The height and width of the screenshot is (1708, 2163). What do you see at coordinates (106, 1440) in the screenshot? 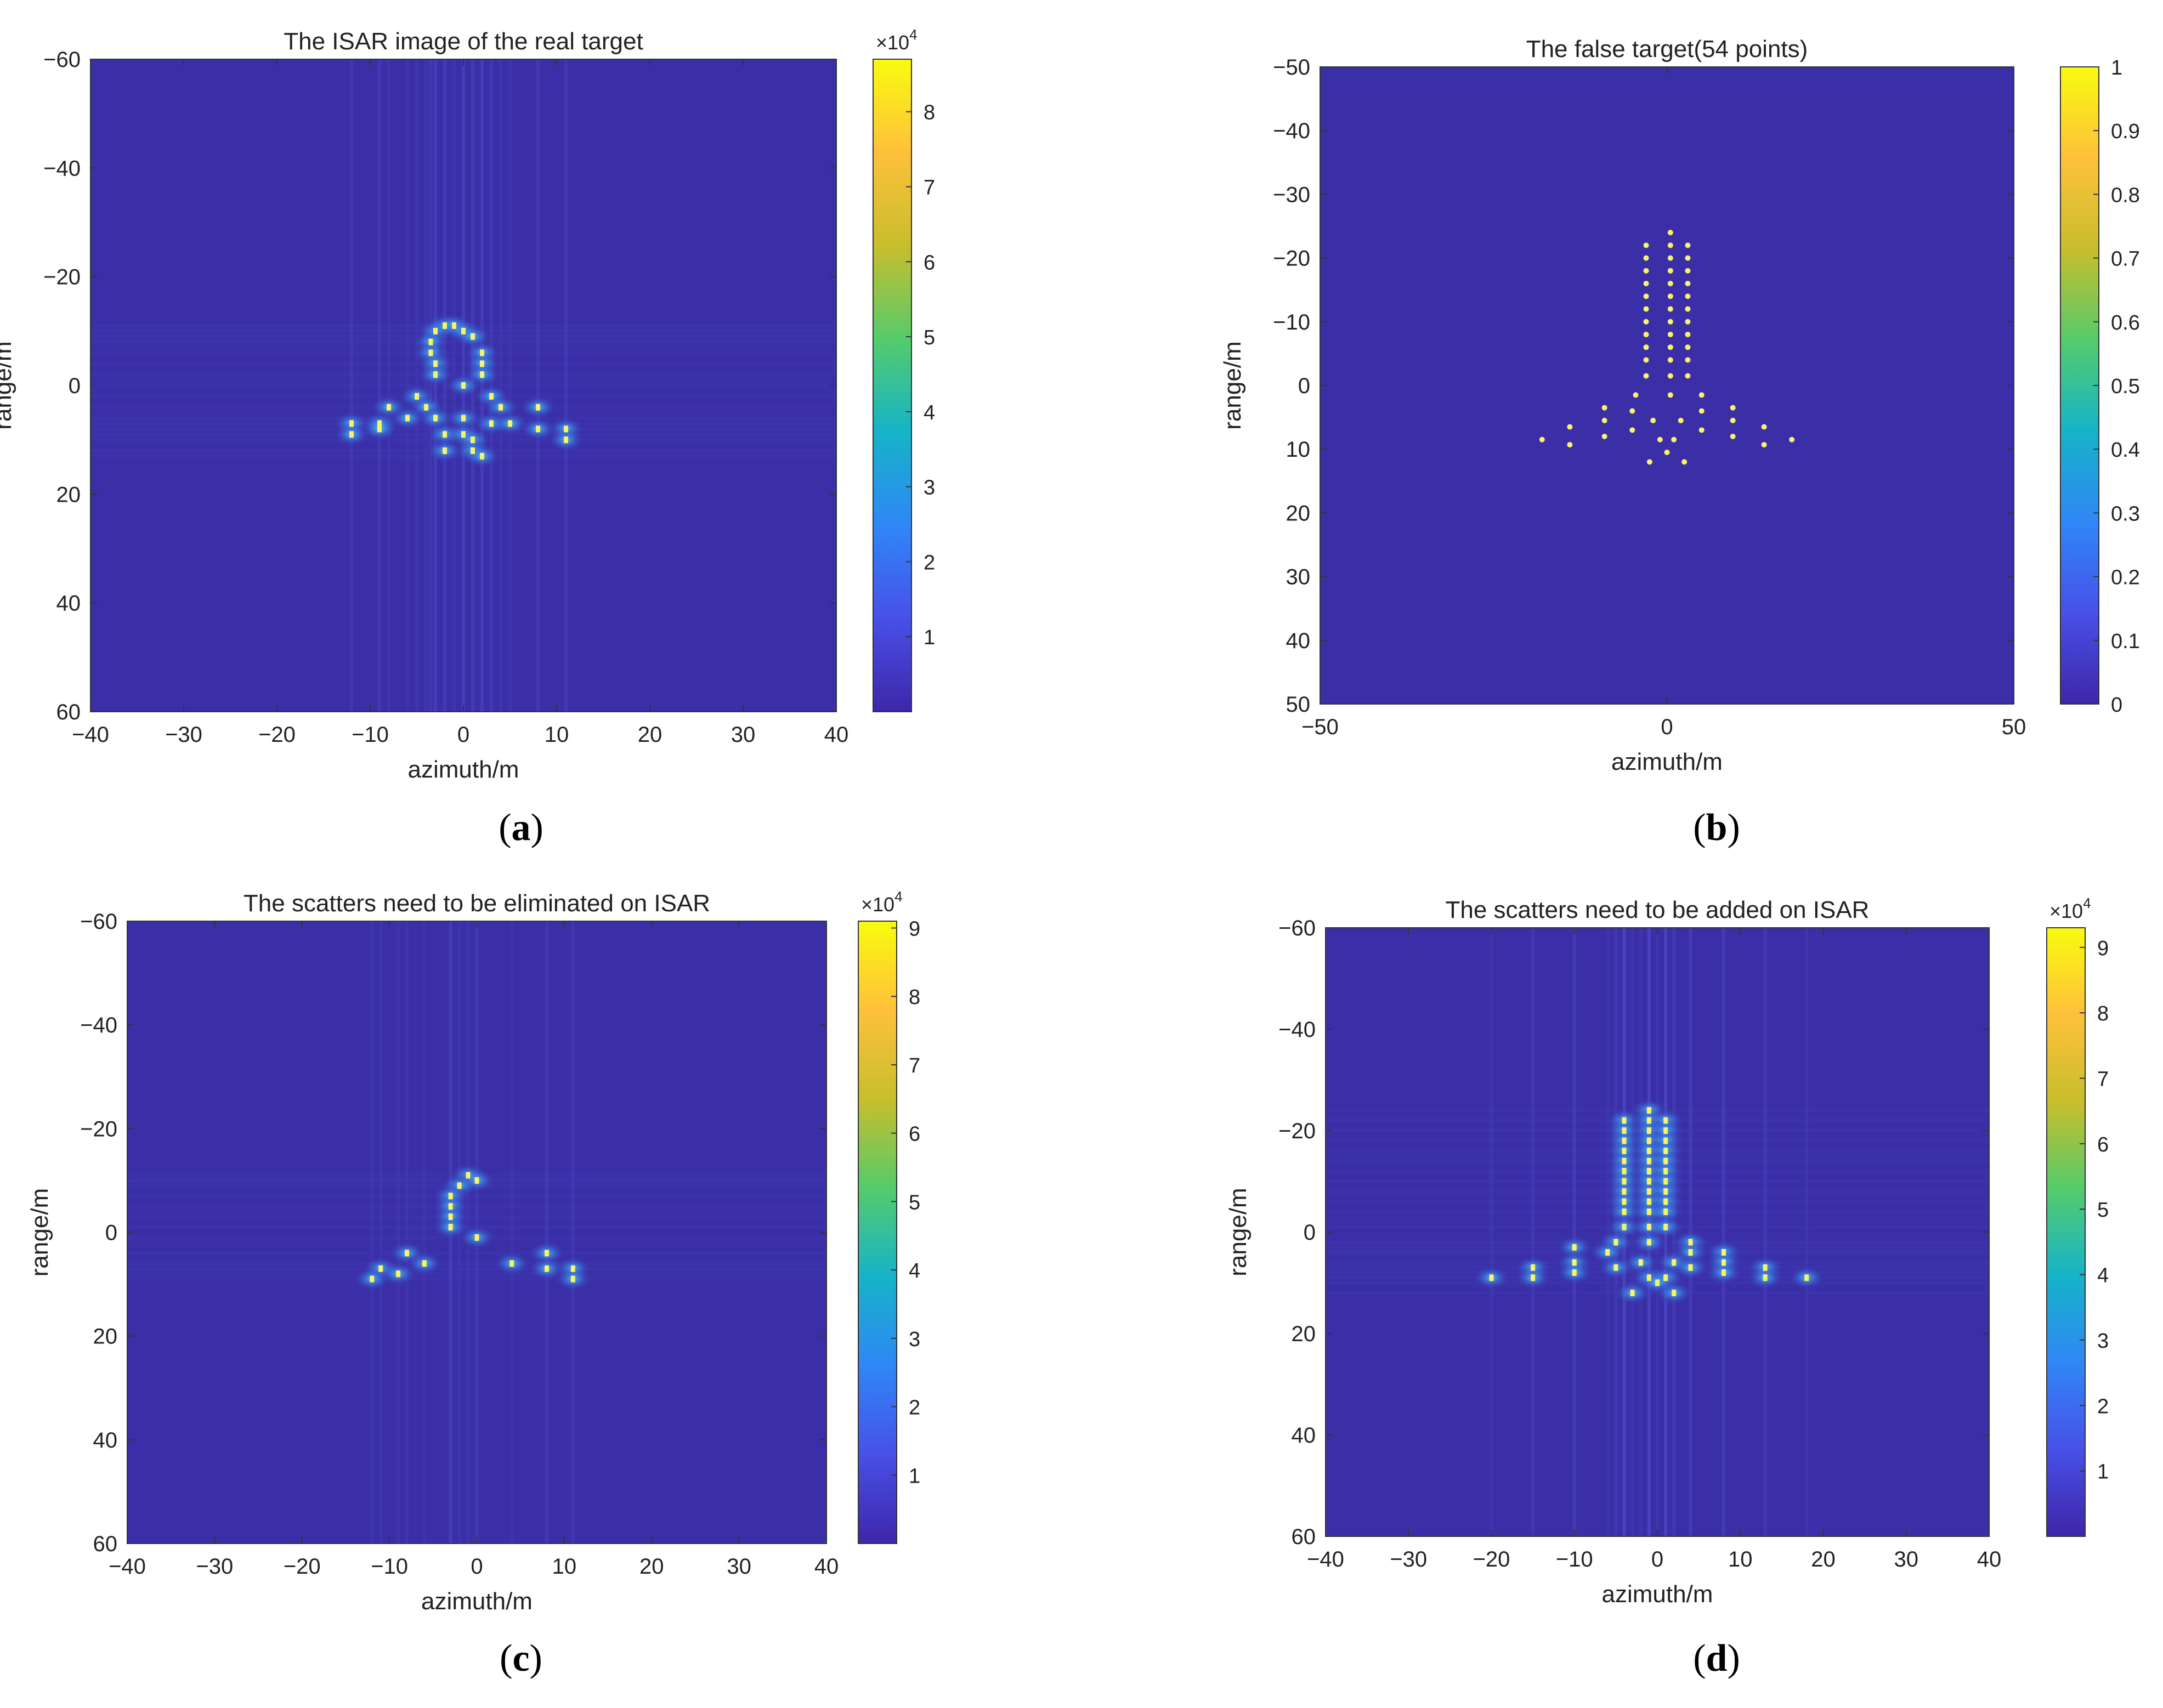
I see `y-tick-label: 40` at bounding box center [106, 1440].